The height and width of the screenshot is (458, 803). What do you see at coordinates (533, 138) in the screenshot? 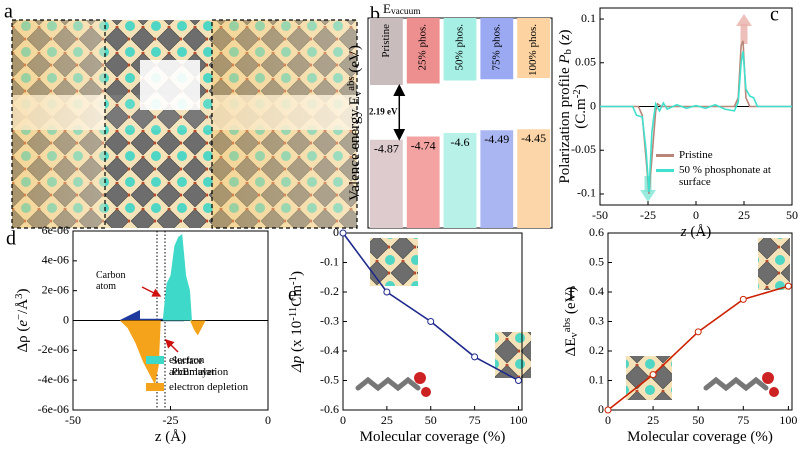
I see `value-label: -4.45` at bounding box center [533, 138].